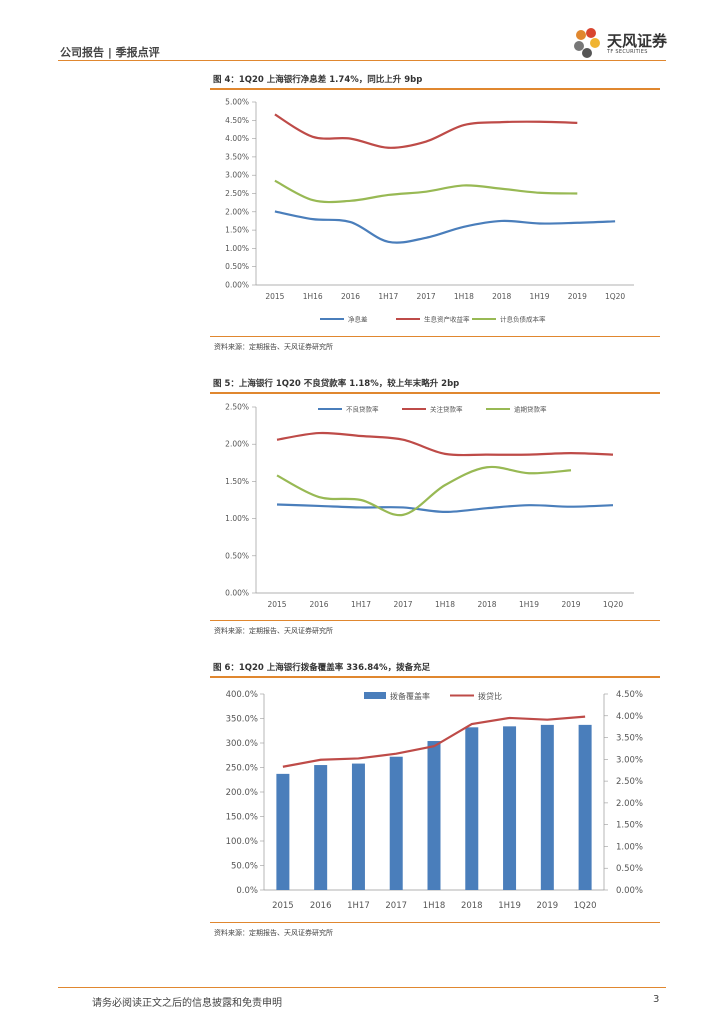  I want to click on fig5-xtick-label: 1H18, so click(445, 604).